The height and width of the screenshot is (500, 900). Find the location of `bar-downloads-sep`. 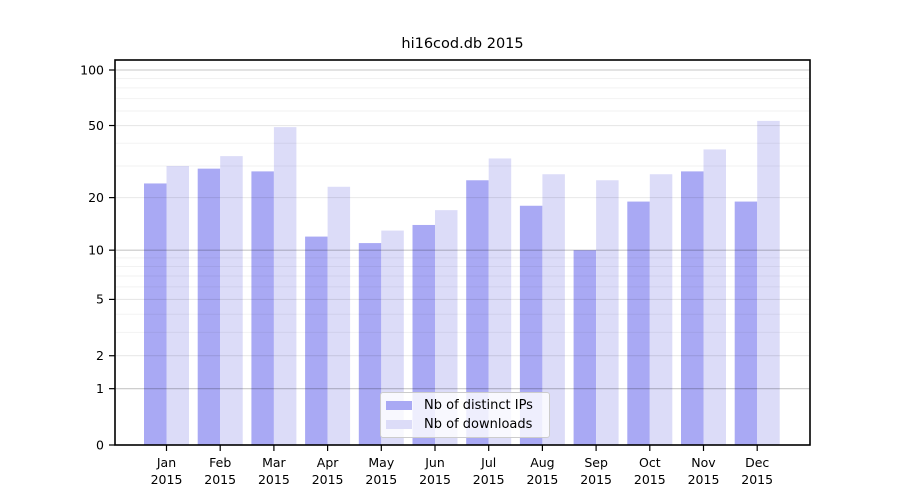

bar-downloads-sep is located at coordinates (607, 312).